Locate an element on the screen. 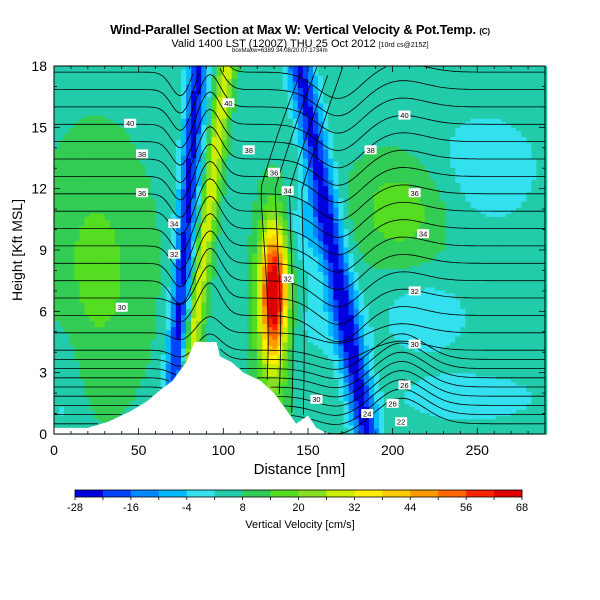 The image size is (600, 600). x-tick-label: 200 is located at coordinates (393, 450).